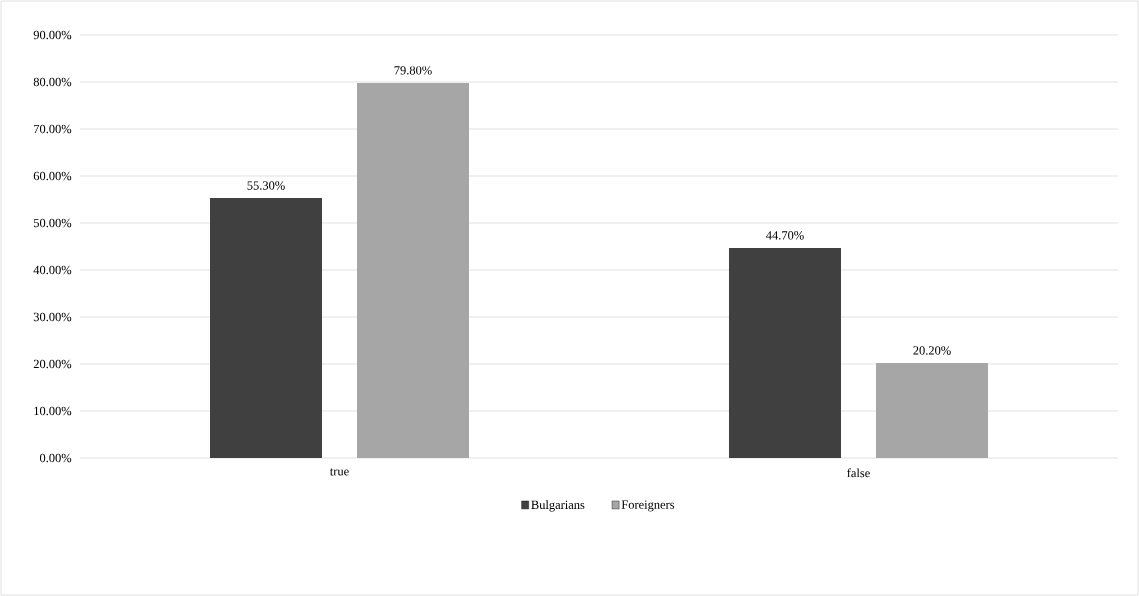 The width and height of the screenshot is (1139, 596). What do you see at coordinates (339, 472) in the screenshot?
I see `x-tick-label: true` at bounding box center [339, 472].